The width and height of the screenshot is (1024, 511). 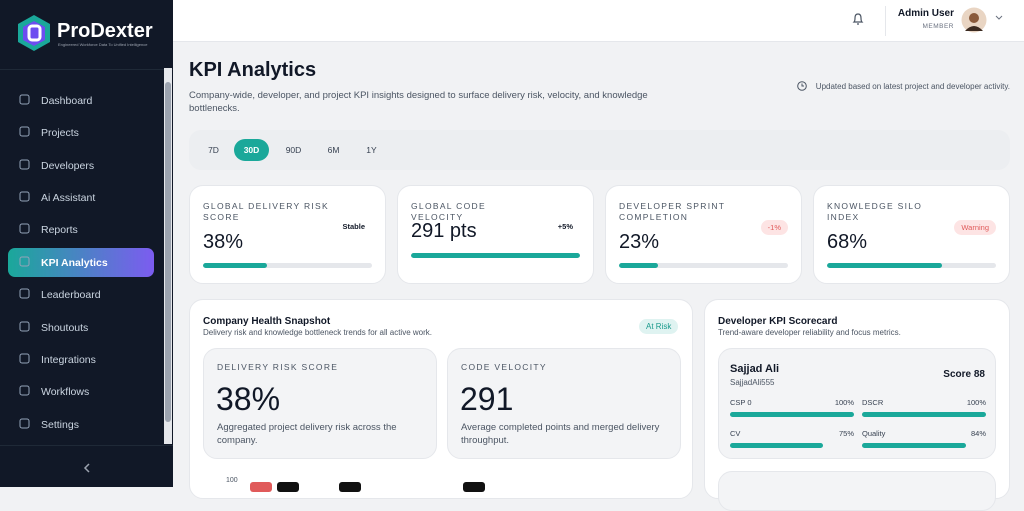 What do you see at coordinates (267, 321) in the screenshot?
I see `panel-title: Company Health Snapshot` at bounding box center [267, 321].